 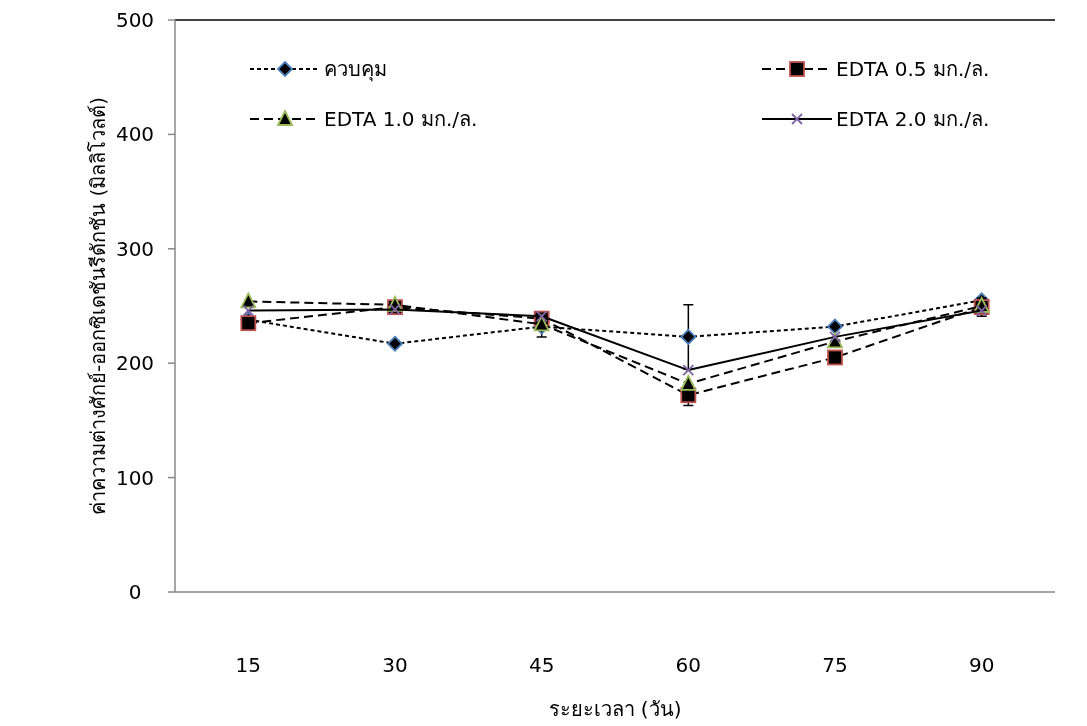 I want to click on x-axis-title: ระยะเวลา (วัน), so click(x=615, y=709).